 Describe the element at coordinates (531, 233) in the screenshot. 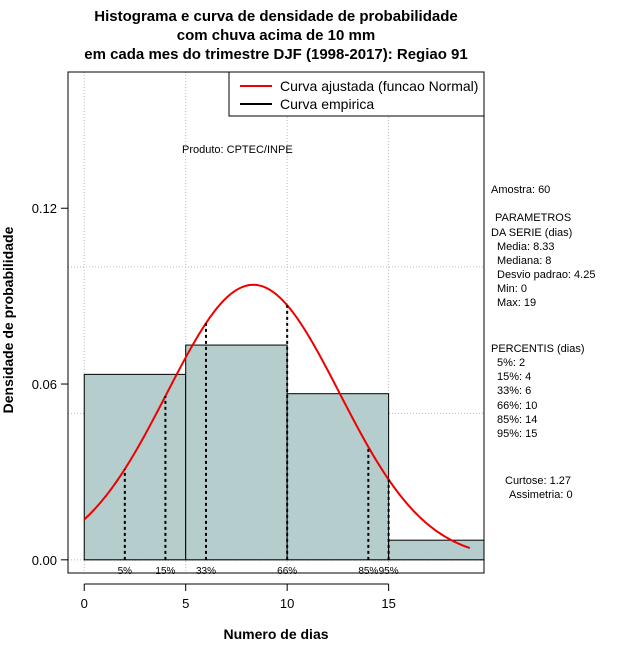

I see `params-title-2: DA SERIE (dias)` at that location.